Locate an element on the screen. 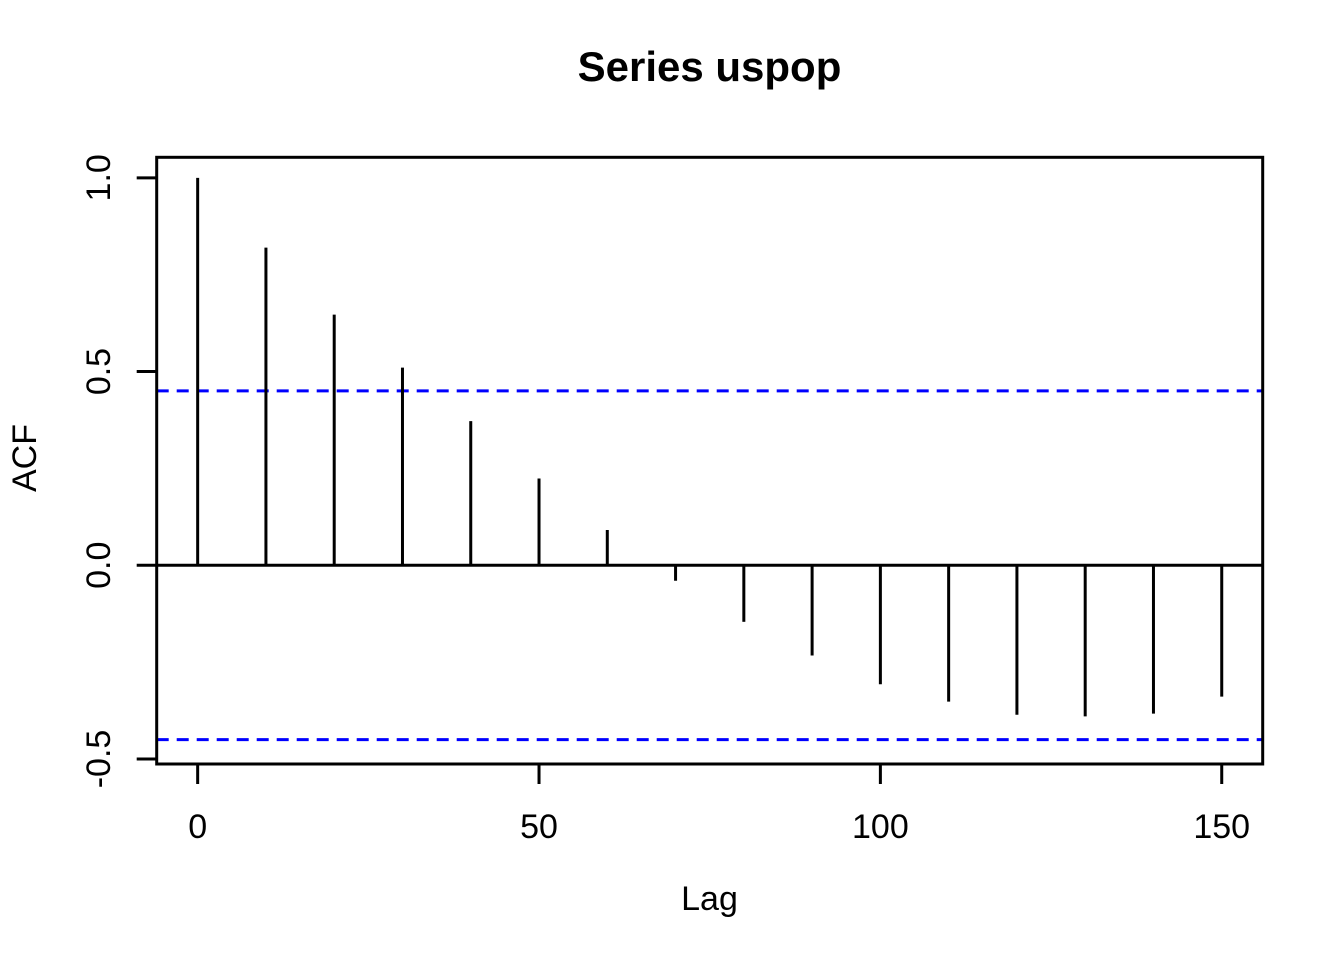  chart-title: Series uspop is located at coordinates (710, 66).